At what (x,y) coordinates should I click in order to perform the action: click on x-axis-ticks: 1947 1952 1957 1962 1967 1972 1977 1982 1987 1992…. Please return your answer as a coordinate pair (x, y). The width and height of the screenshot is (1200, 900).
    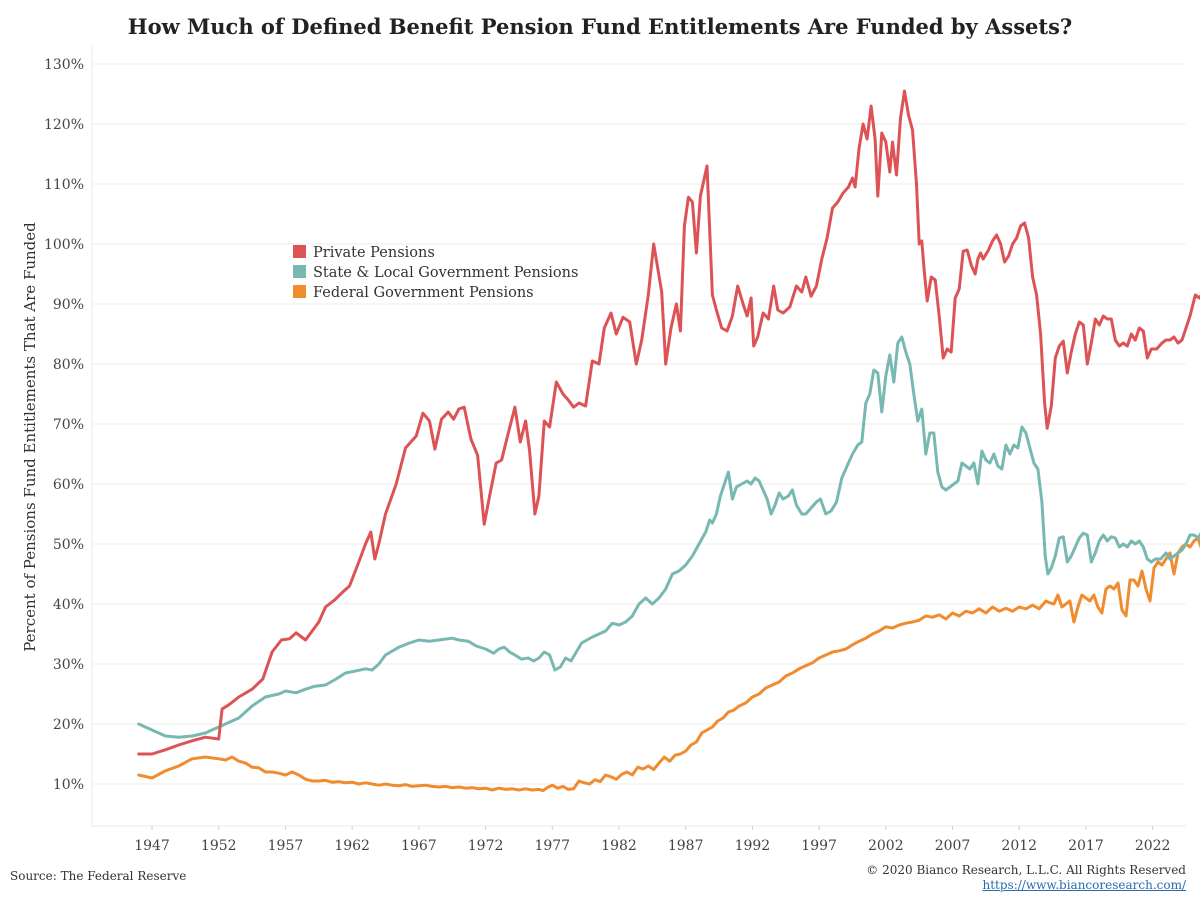
    Looking at the image, I should click on (652, 840).